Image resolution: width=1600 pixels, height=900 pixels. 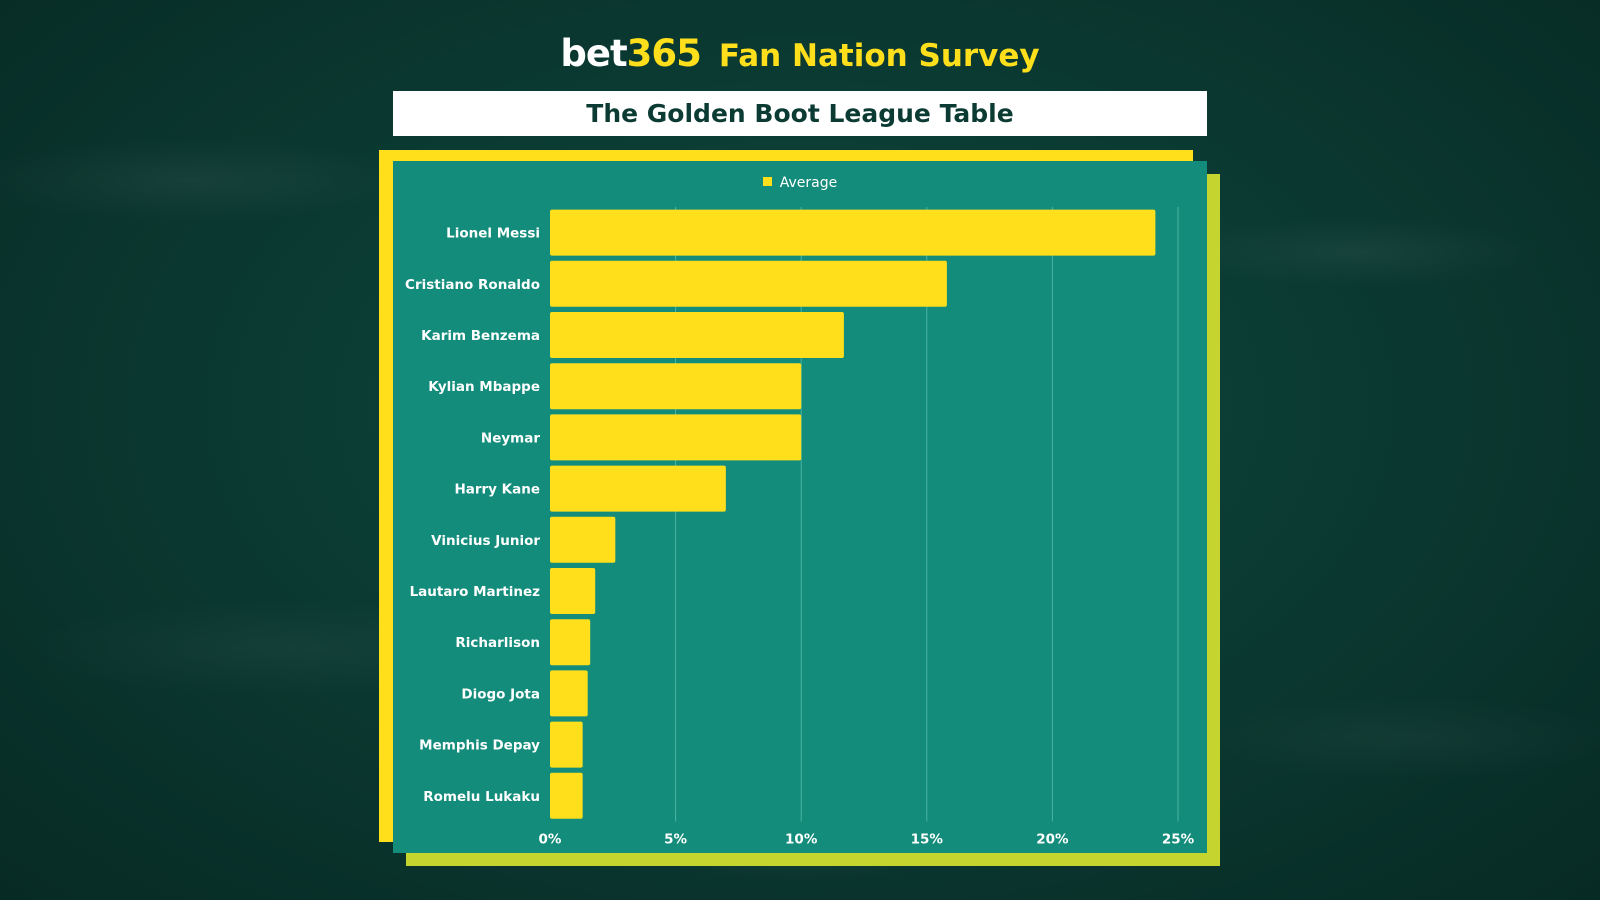 What do you see at coordinates (1178, 839) in the screenshot?
I see `x-tick-label: 25%` at bounding box center [1178, 839].